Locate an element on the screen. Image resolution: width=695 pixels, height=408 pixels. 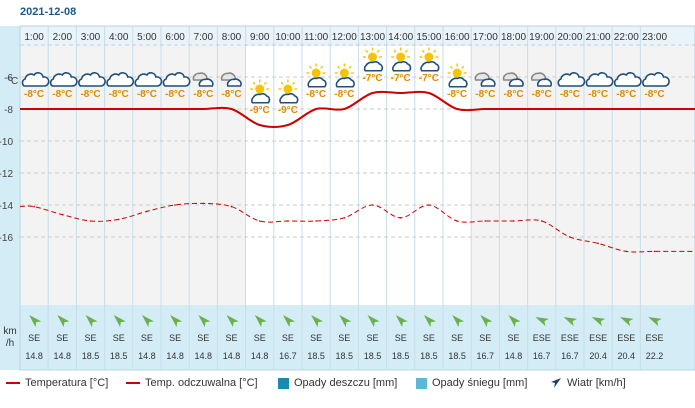
hour-label: 18:00 is located at coordinates (513, 37).